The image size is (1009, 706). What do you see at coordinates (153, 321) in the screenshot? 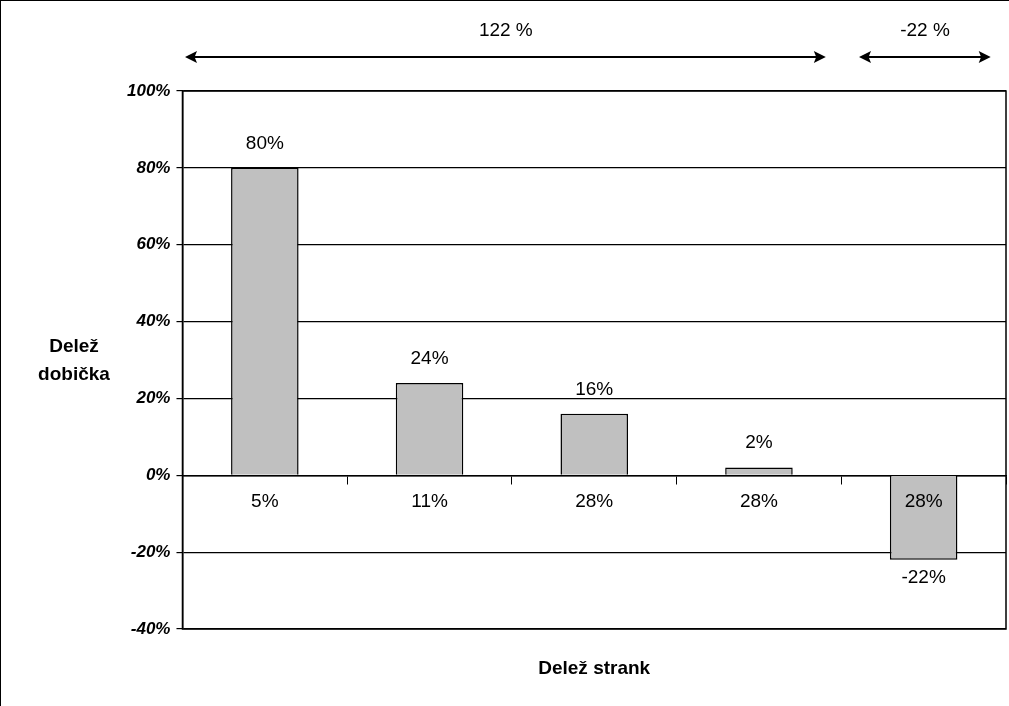
I see `y-tick-label: 40%` at bounding box center [153, 321].